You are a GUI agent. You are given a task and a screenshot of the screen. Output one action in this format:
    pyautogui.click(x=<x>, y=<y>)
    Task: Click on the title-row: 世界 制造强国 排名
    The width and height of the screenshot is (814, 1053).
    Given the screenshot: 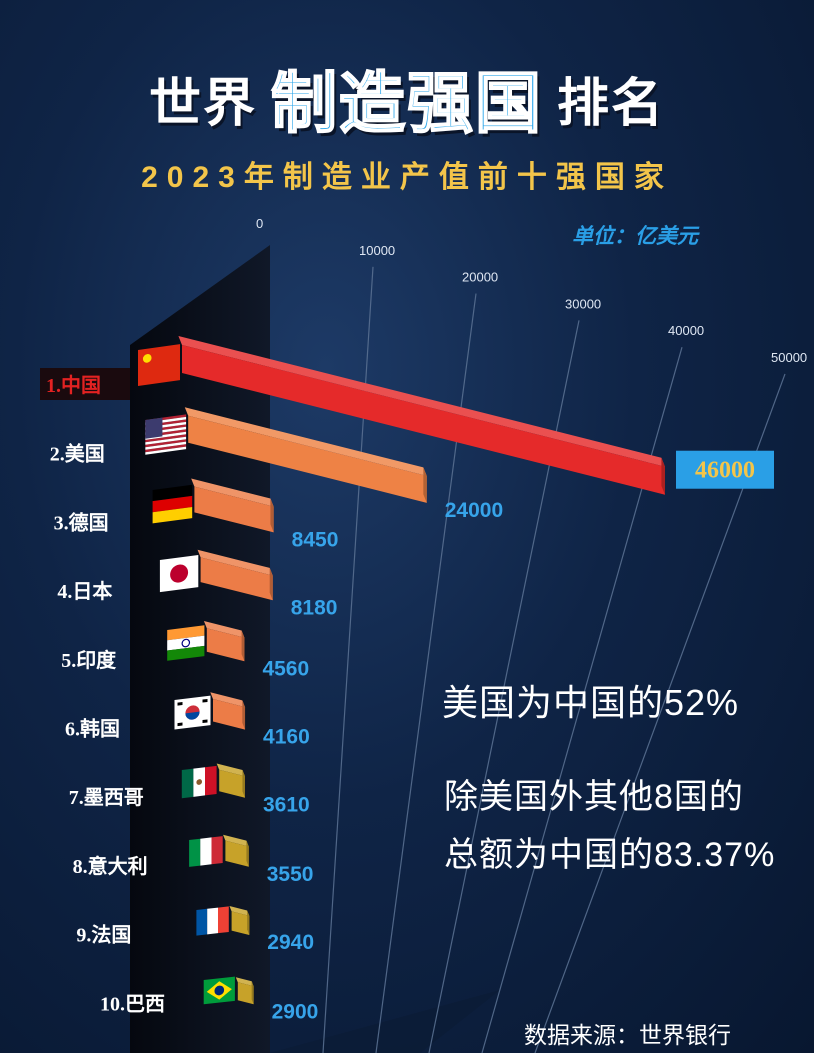 What is the action you would take?
    pyautogui.click(x=407, y=98)
    